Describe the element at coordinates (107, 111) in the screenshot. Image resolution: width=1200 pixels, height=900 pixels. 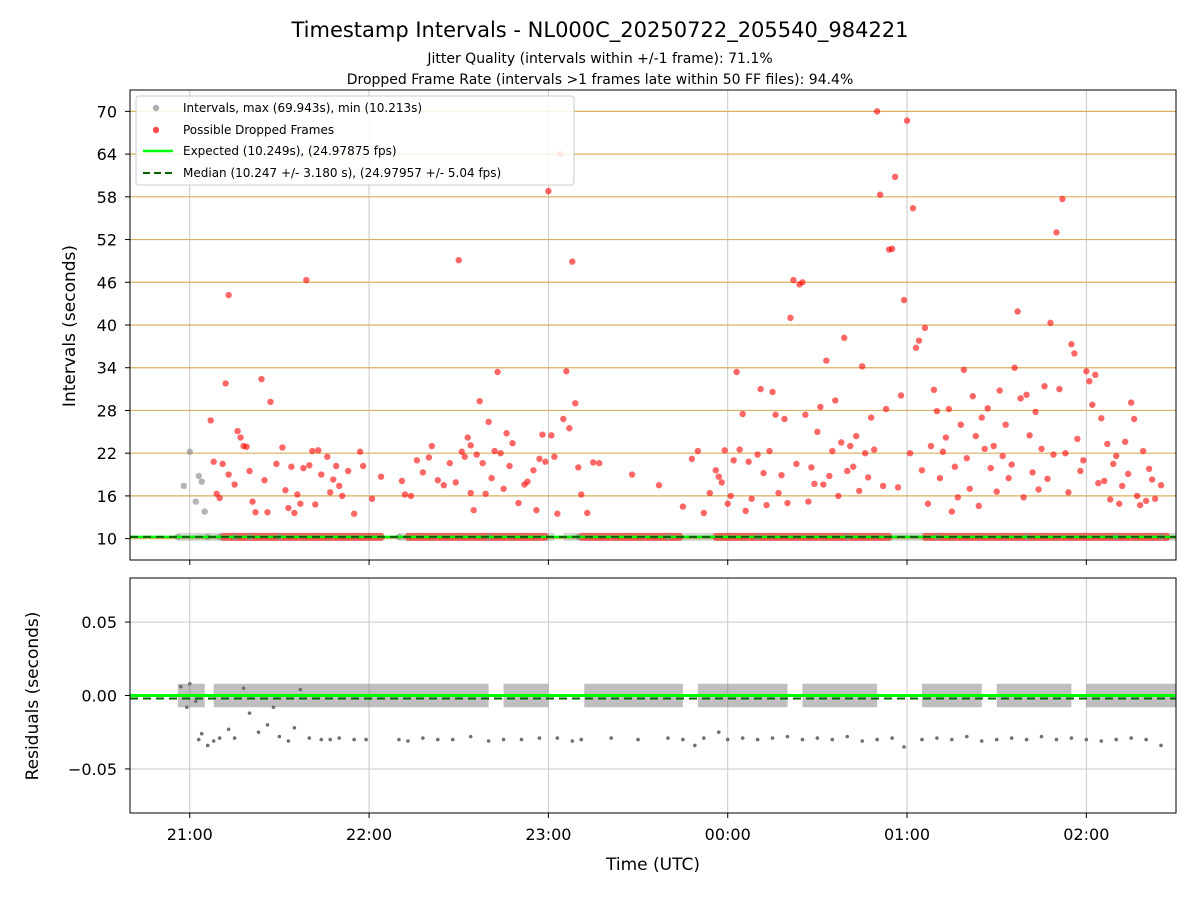
I see `top-y-tick-label: 70` at that location.